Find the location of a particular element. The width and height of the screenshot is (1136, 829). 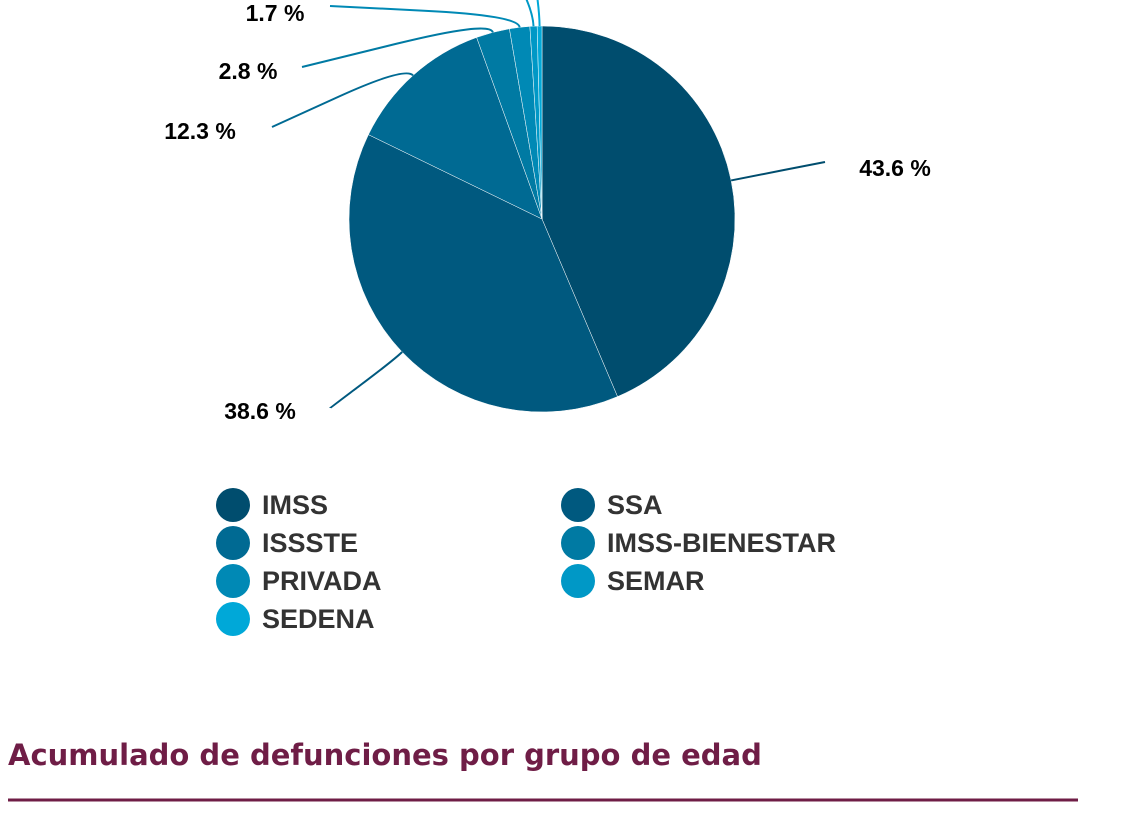

data-label: 12.3 % is located at coordinates (200, 131).